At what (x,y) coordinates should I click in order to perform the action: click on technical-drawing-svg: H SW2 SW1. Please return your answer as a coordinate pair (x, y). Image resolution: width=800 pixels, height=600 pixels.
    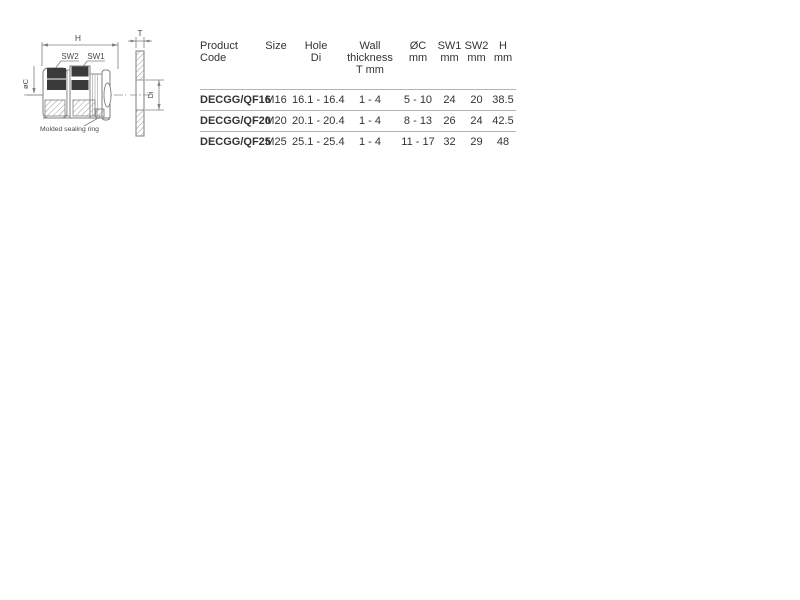
    Looking at the image, I should click on (92, 82).